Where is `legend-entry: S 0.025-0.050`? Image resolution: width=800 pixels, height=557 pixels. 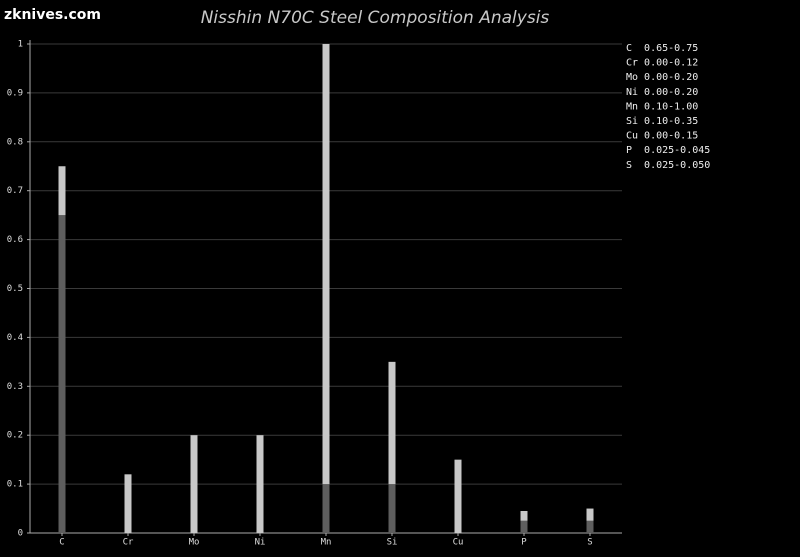
legend-entry: S 0.025-0.050 is located at coordinates (668, 165).